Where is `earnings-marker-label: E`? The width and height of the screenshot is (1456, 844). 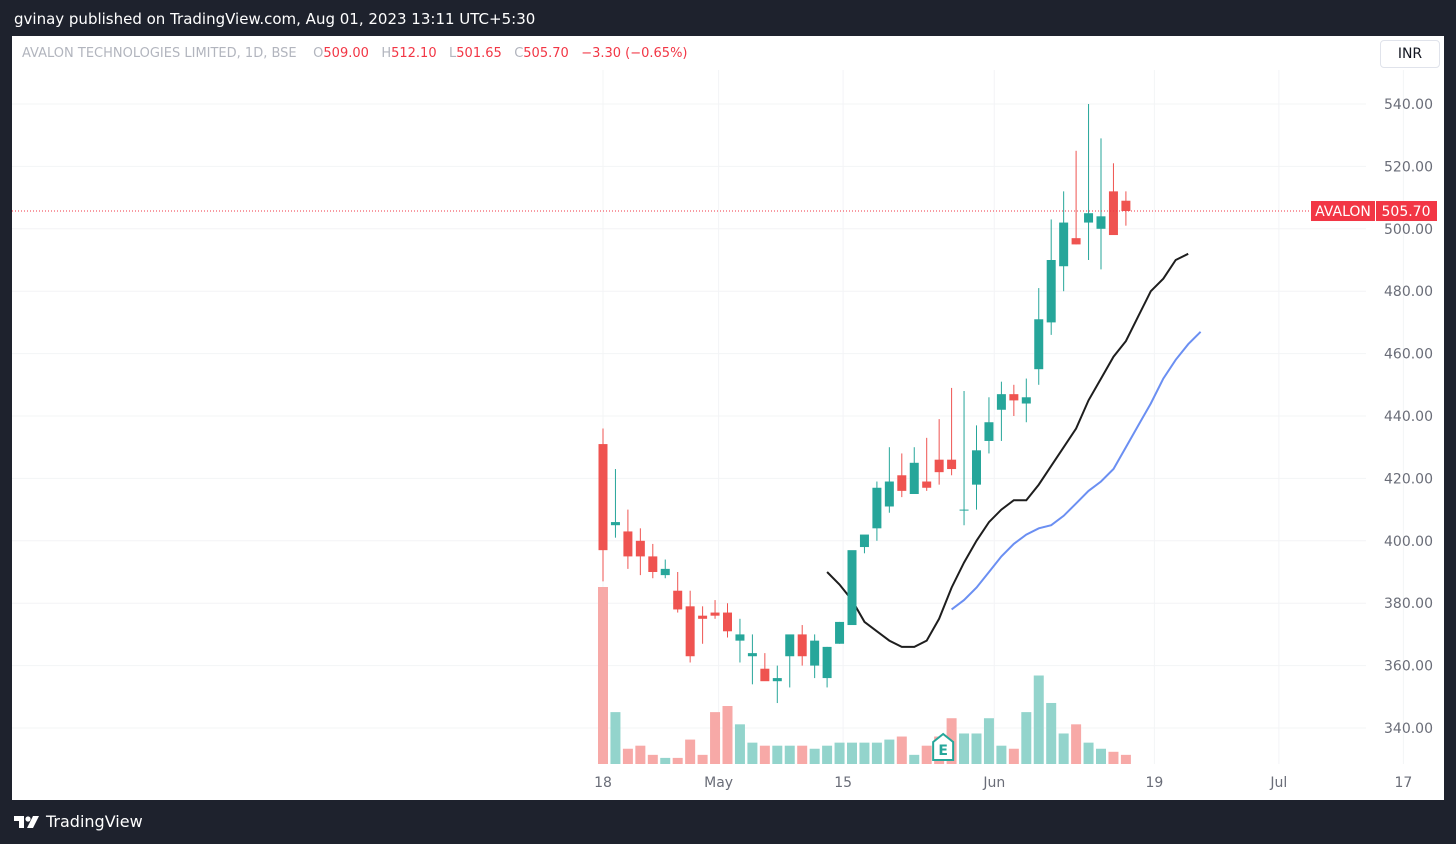 earnings-marker-label: E is located at coordinates (943, 751).